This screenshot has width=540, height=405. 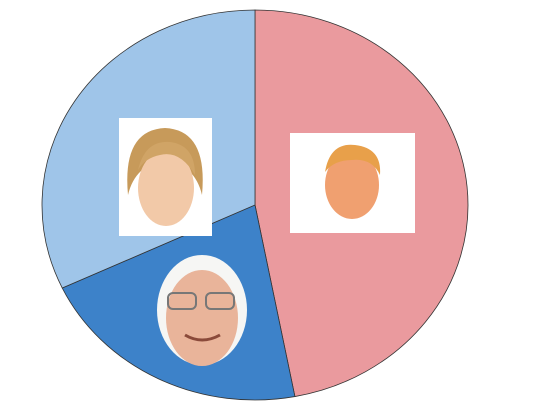 I want to click on portrait-right, so click(x=352, y=183).